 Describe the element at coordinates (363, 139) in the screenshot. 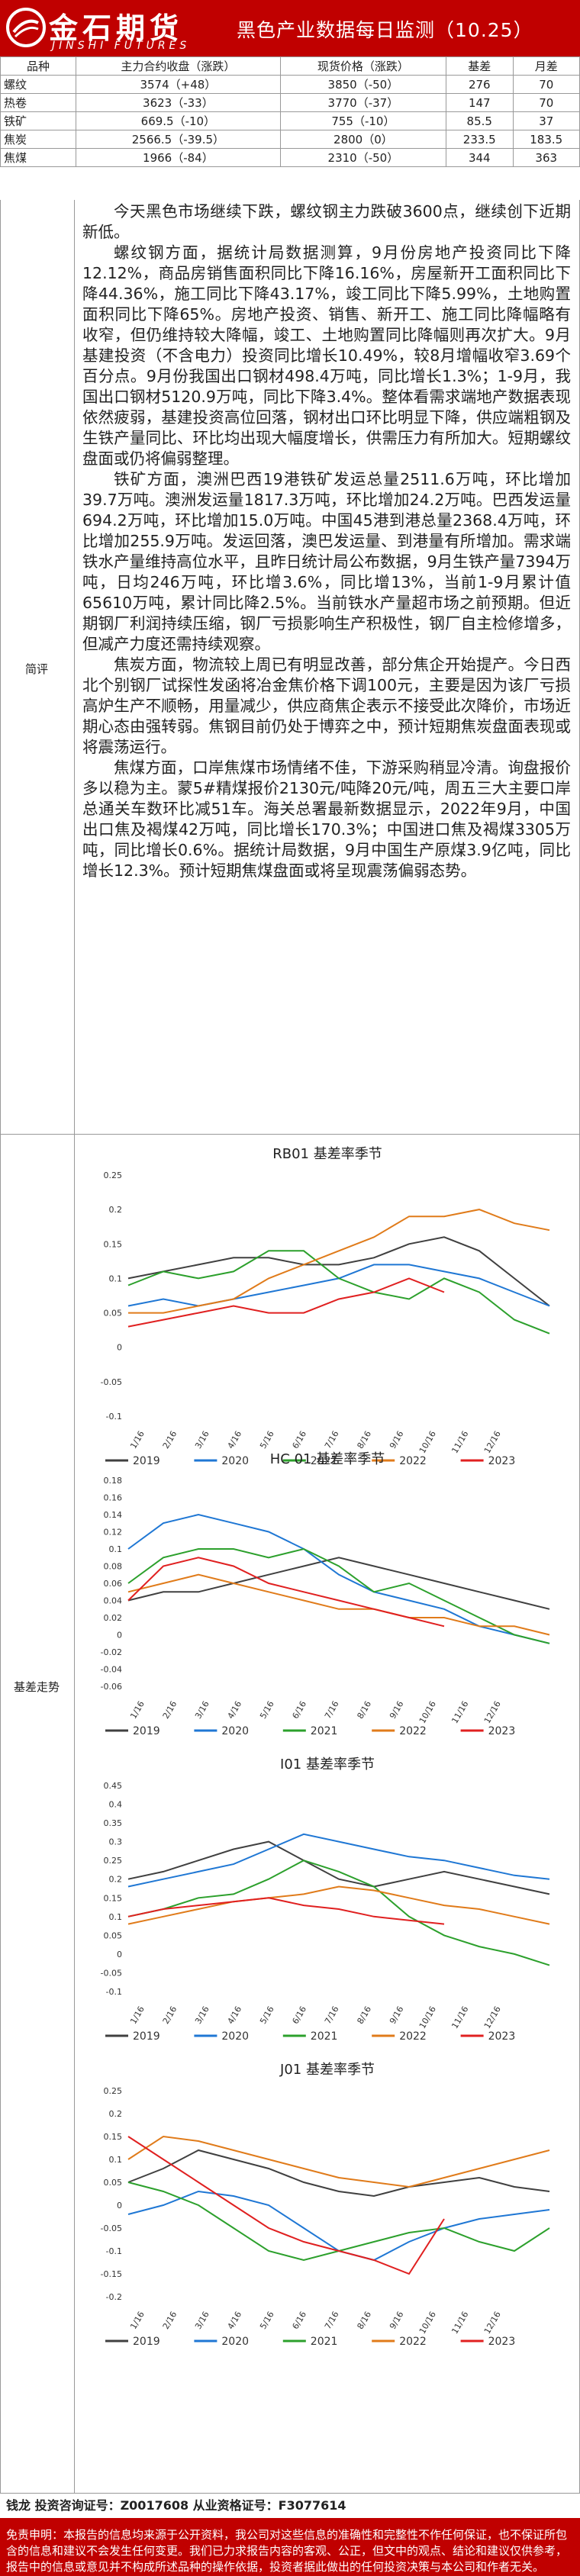

I see `table-cell: 2800（0）` at that location.